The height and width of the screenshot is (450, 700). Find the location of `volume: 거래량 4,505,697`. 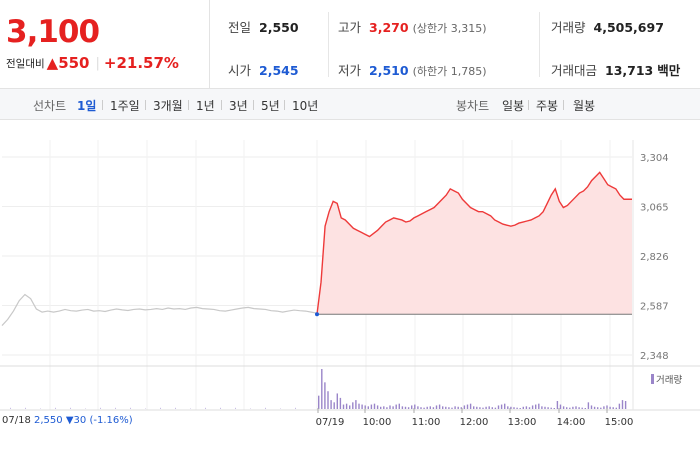

volume: 거래량 4,505,697 is located at coordinates (607, 26).